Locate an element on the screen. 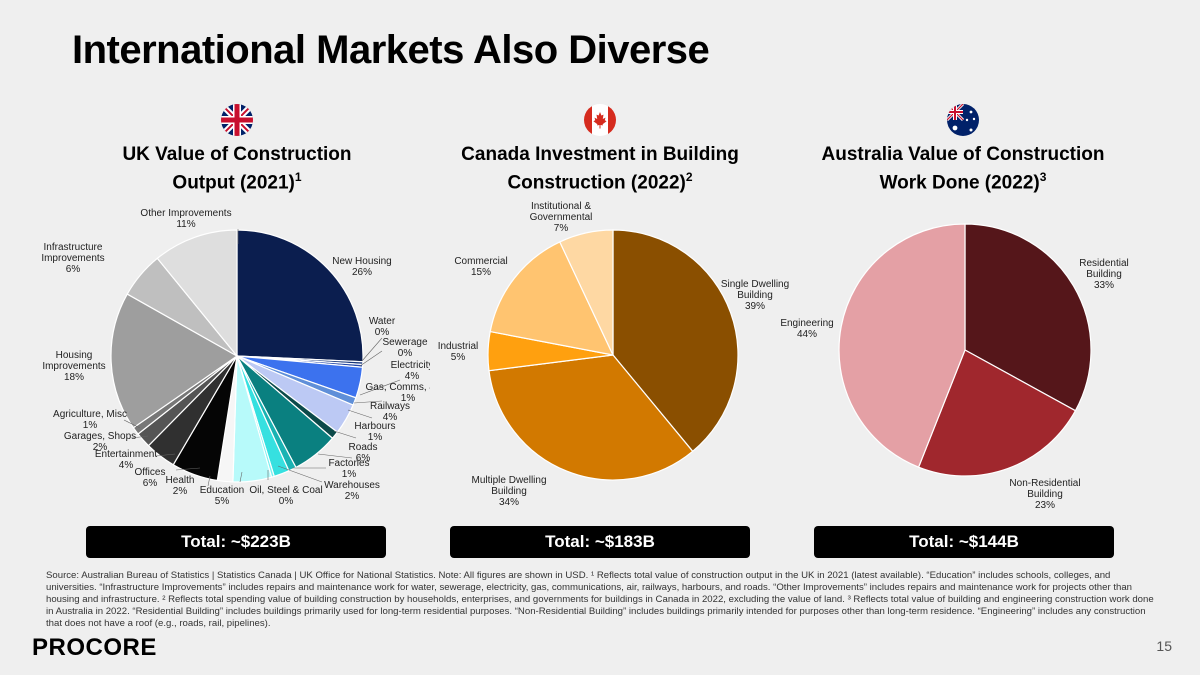 This screenshot has height=675, width=1200. canada-total-badge: Total: ~$183B is located at coordinates (600, 542).